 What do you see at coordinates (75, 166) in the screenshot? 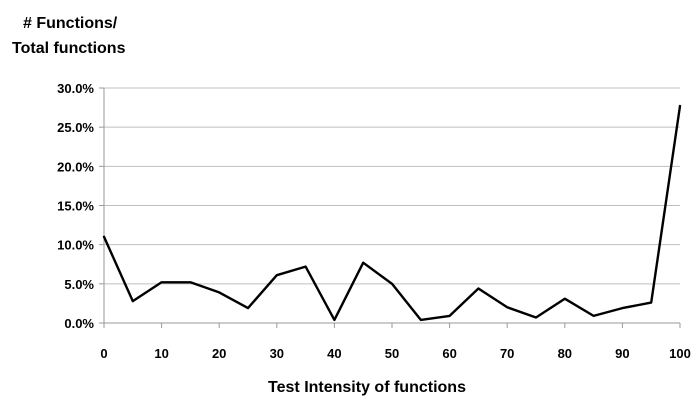
I see `y-tick-label: 20.0%` at bounding box center [75, 166].